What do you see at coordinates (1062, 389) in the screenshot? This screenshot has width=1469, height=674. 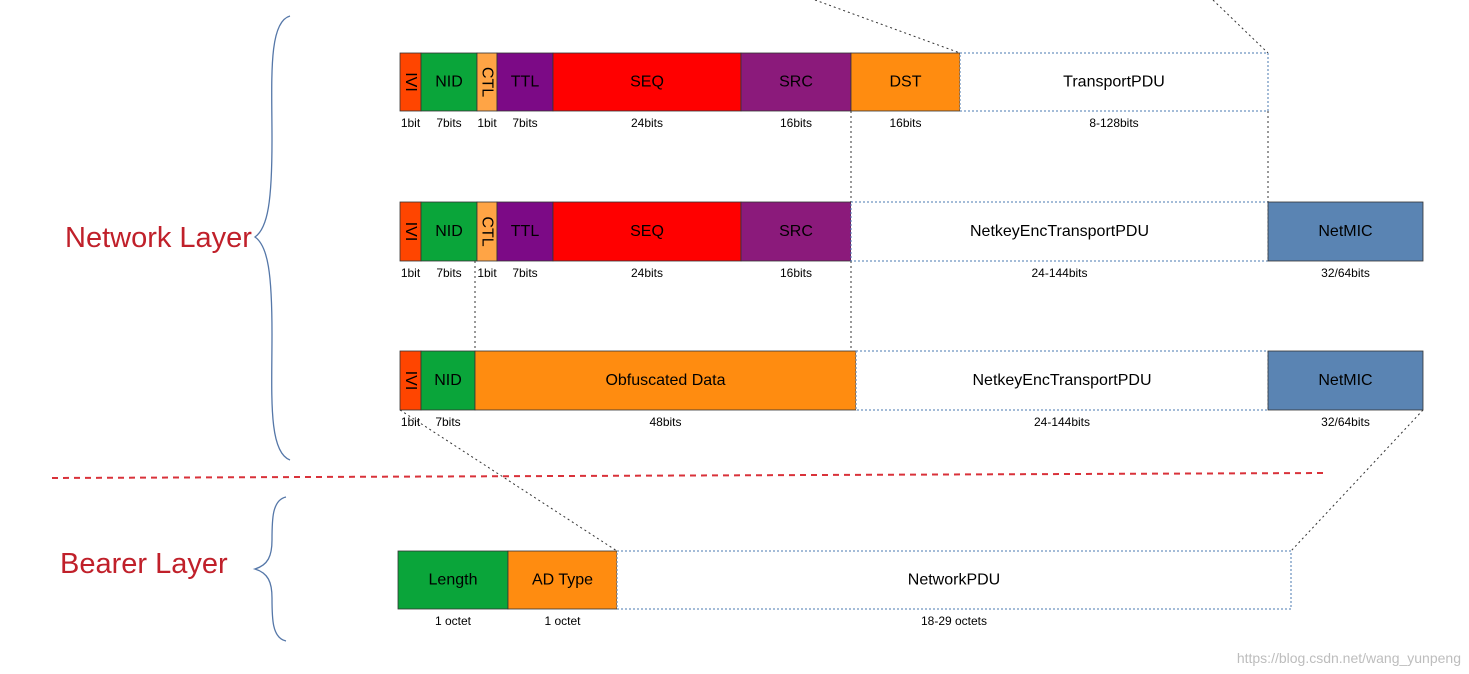 I see `row3-enc-field: NetkeyEncTransportPDU 24-144bits` at bounding box center [1062, 389].